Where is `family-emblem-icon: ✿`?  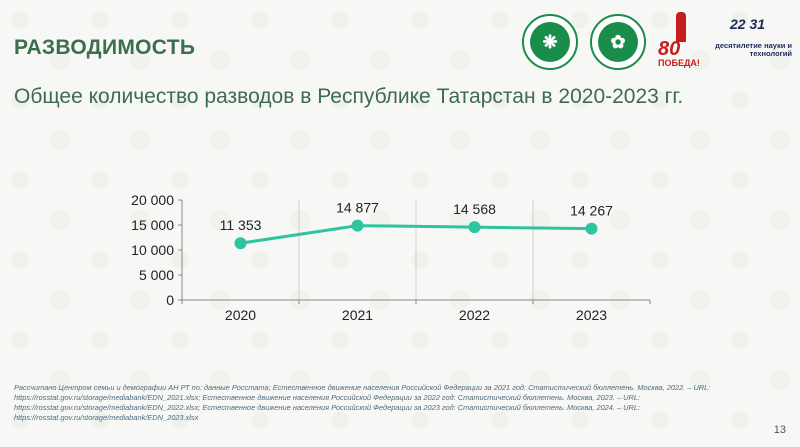 family-emblem-icon: ✿ is located at coordinates (618, 42).